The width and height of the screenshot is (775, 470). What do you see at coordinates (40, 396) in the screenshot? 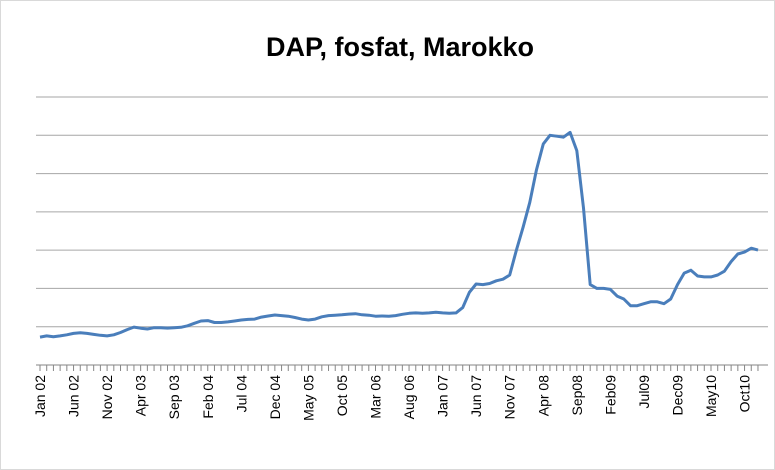
I see `x-tick-label: Jan 02` at bounding box center [40, 396].